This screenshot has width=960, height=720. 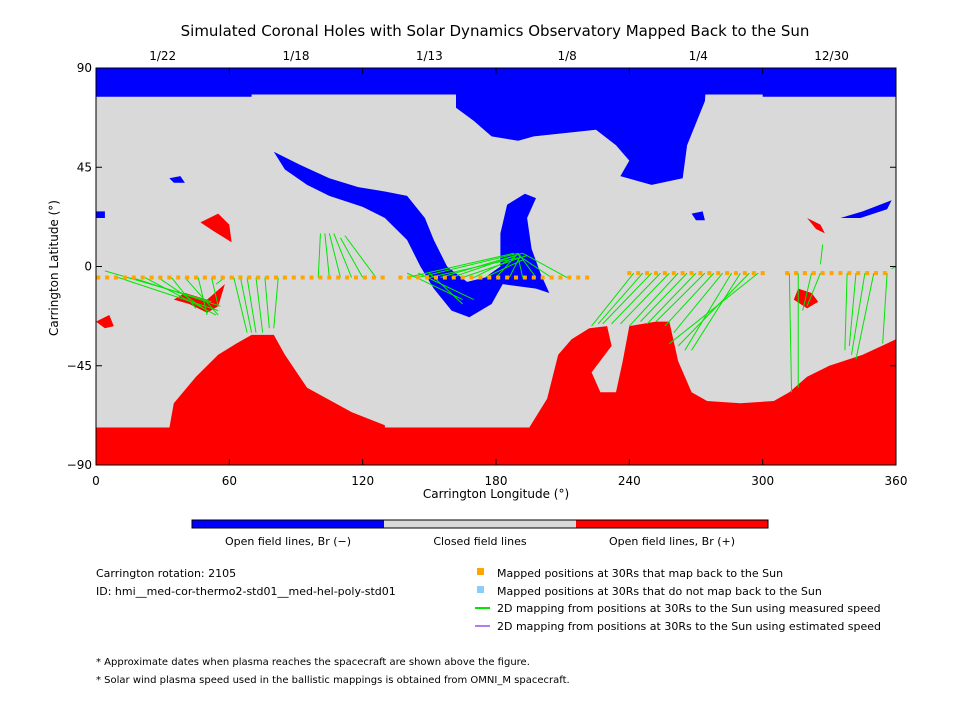 I want to click on colorbar-open-positive, so click(x=672, y=524).